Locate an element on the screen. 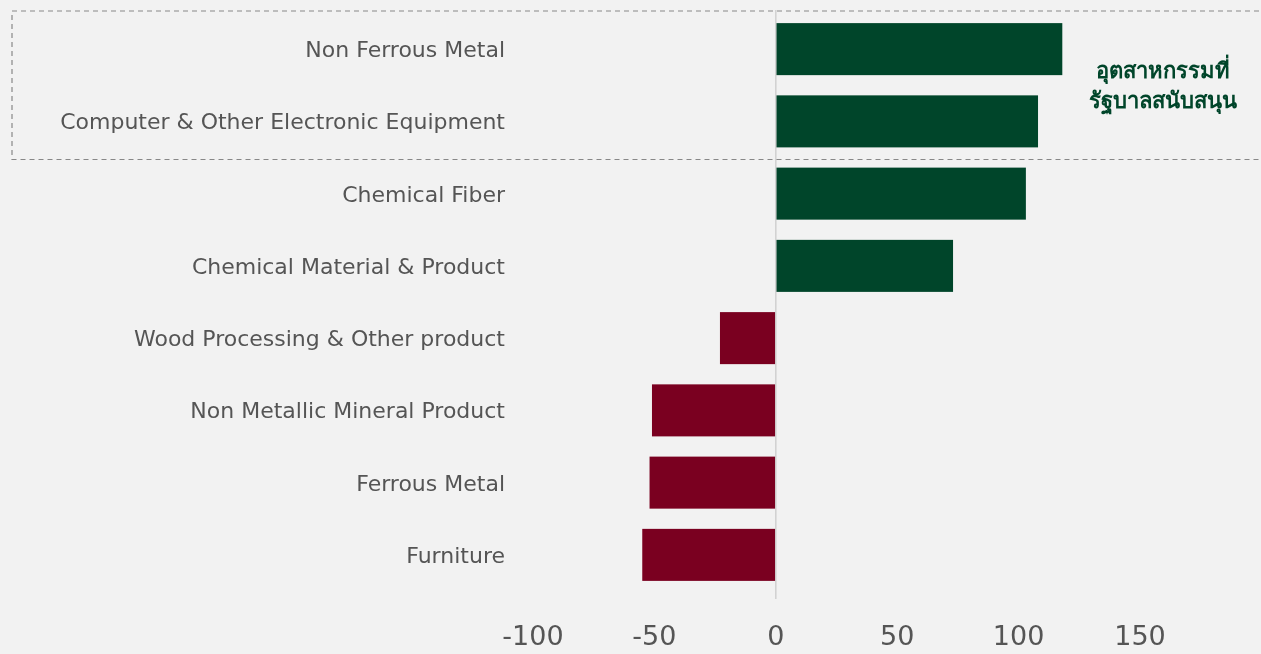 This screenshot has height=654, width=1261. x-tick-label: -50 is located at coordinates (654, 635).